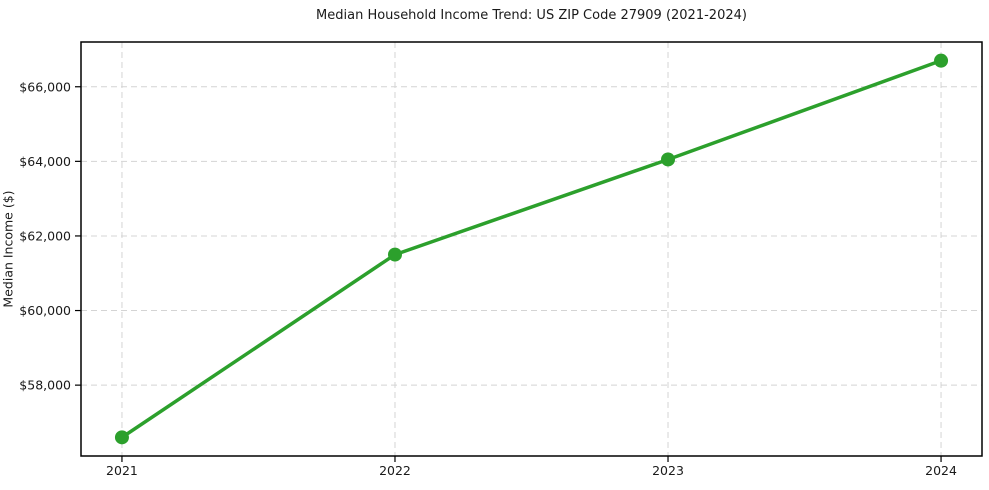  What do you see at coordinates (122, 470) in the screenshot?
I see `x-tick-label: 2021` at bounding box center [122, 470].